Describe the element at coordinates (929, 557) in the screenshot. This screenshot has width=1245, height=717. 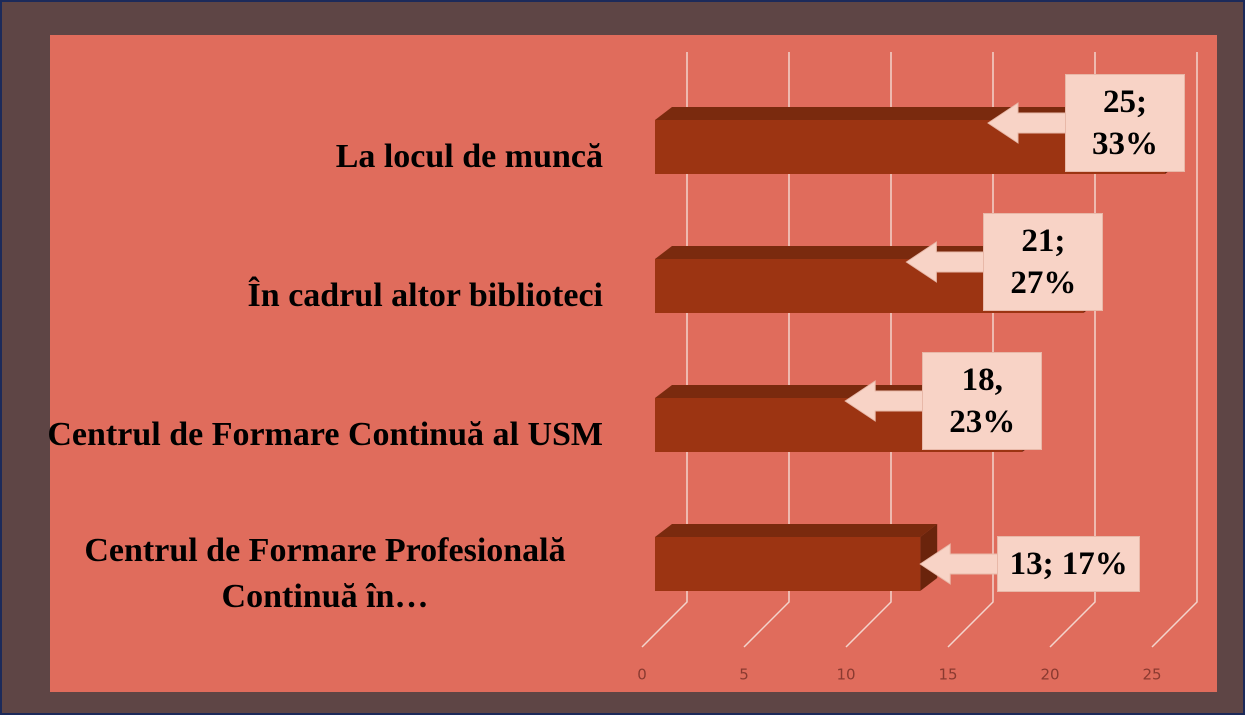
I see `bar-side` at that location.